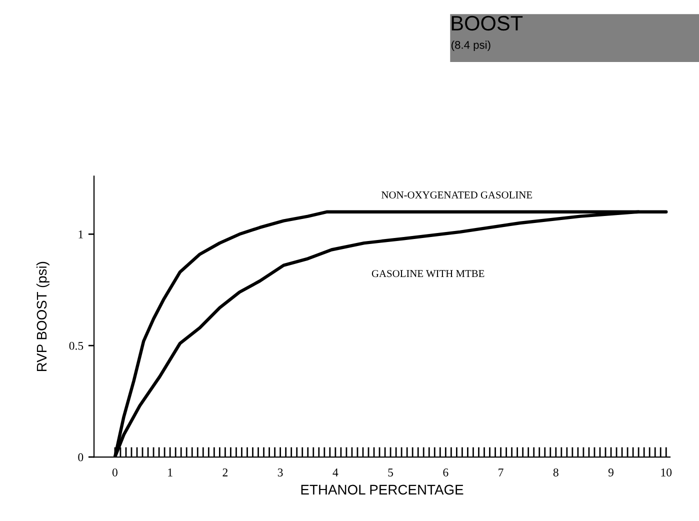  Describe the element at coordinates (43, 317) in the screenshot. I see `y-axis-title: RVP BOOST (psi)` at that location.